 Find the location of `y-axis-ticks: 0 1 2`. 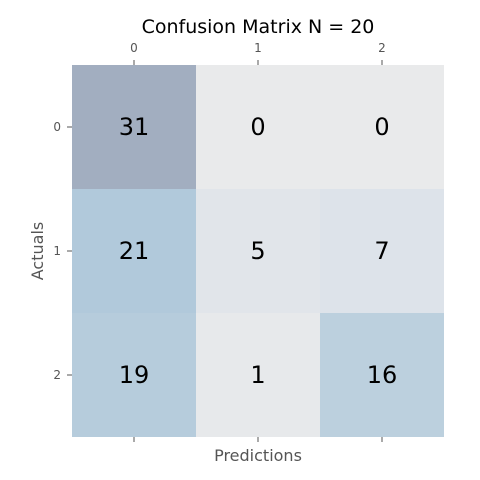

y-axis-ticks: 0 1 2 is located at coordinates (62, 251).